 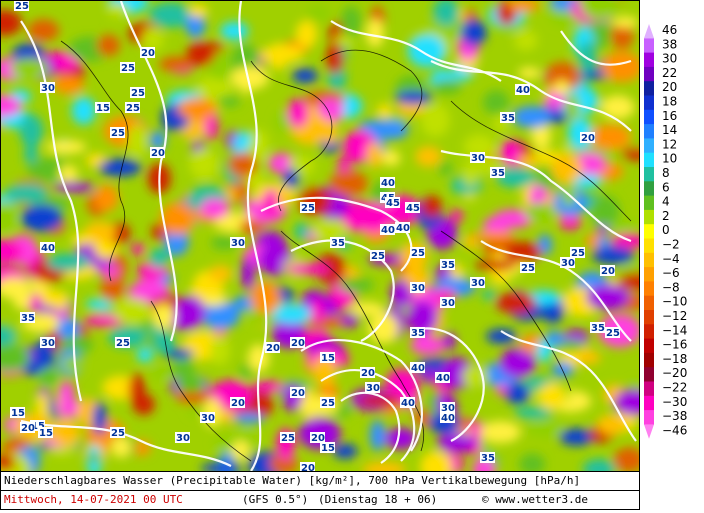 What do you see at coordinates (669, 102) in the screenshot?
I see `legend-tick-label: 18` at bounding box center [669, 102].